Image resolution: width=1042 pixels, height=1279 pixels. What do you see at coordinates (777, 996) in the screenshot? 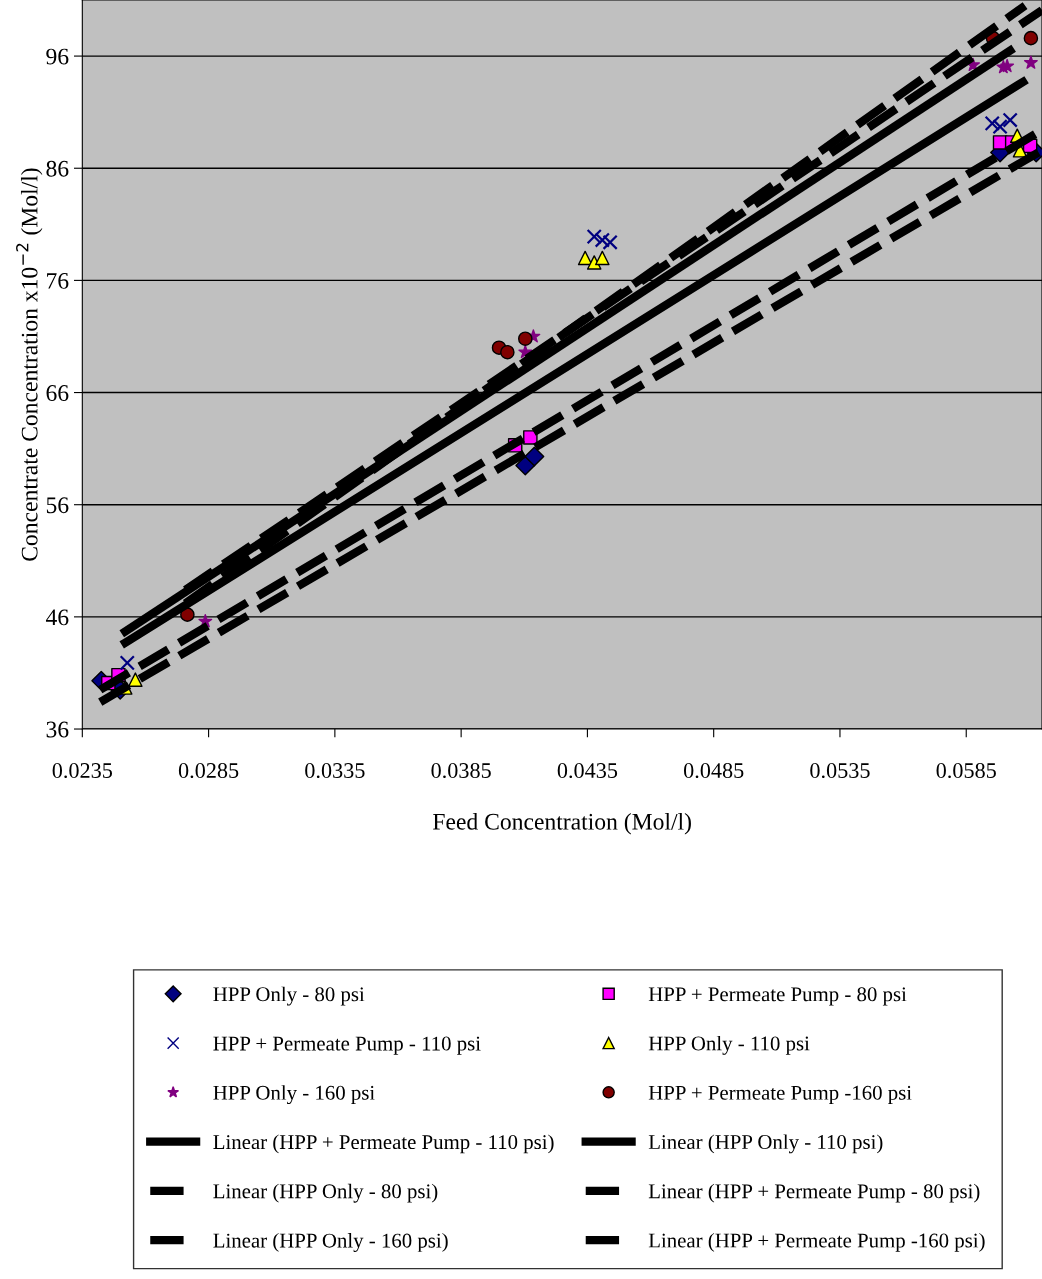
I see `legend-label: HPP + Permeate Pump - 80 psi` at bounding box center [777, 996].